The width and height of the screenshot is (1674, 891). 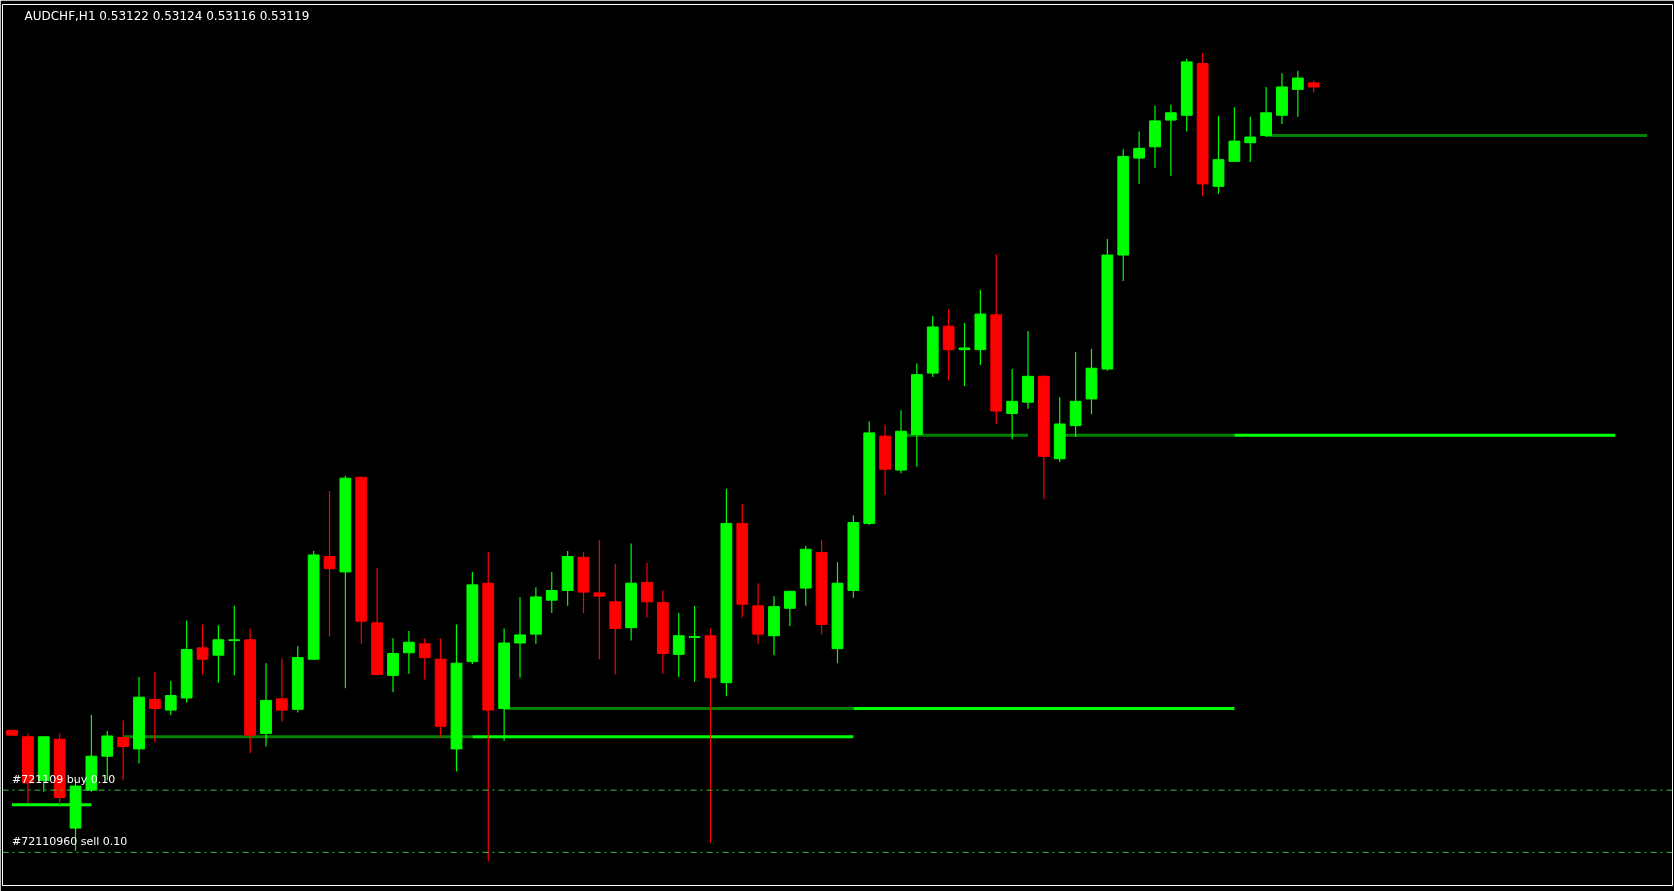 I want to click on chart-title: AUDCHF,H1 0.53122 0.53124 0.53116 0.53119, so click(x=167, y=15).